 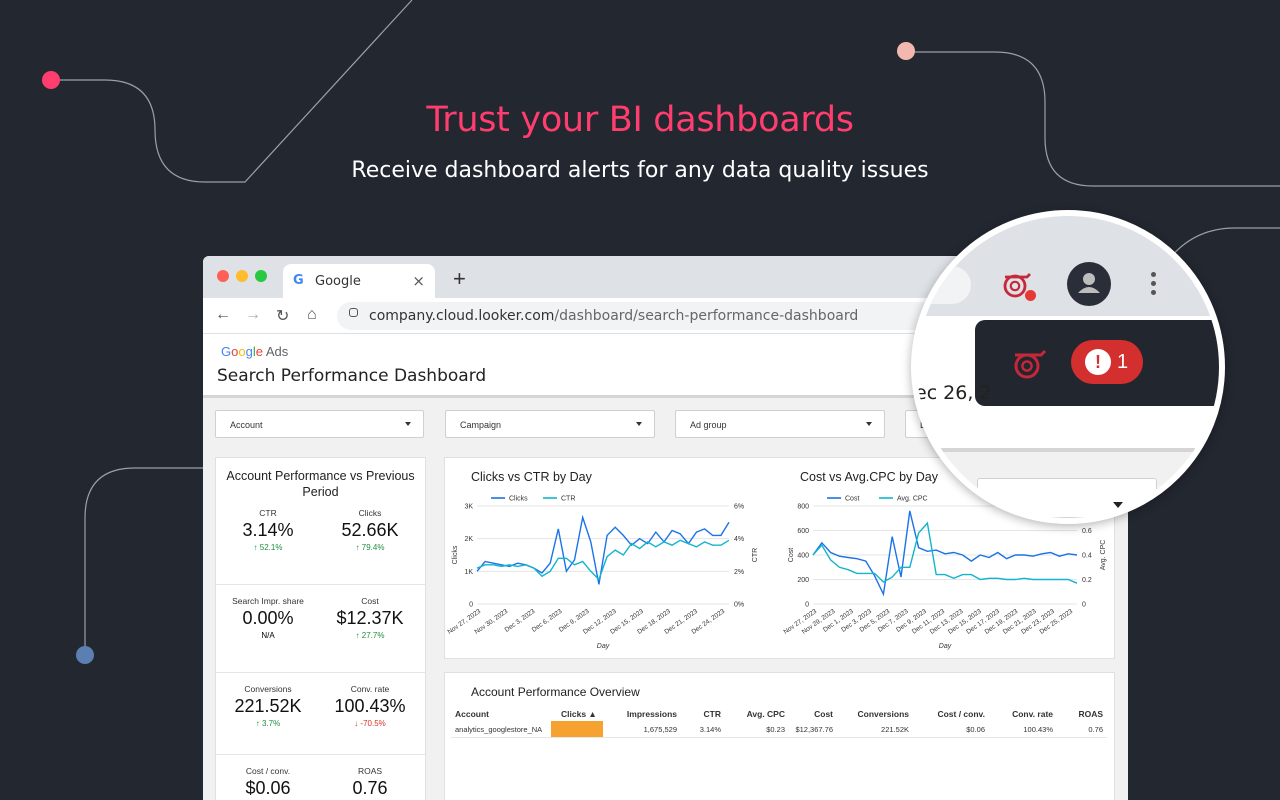 What do you see at coordinates (268, 618) in the screenshot?
I see `kpi-tile: Search Impr. share 0.00% N/A` at bounding box center [268, 618].